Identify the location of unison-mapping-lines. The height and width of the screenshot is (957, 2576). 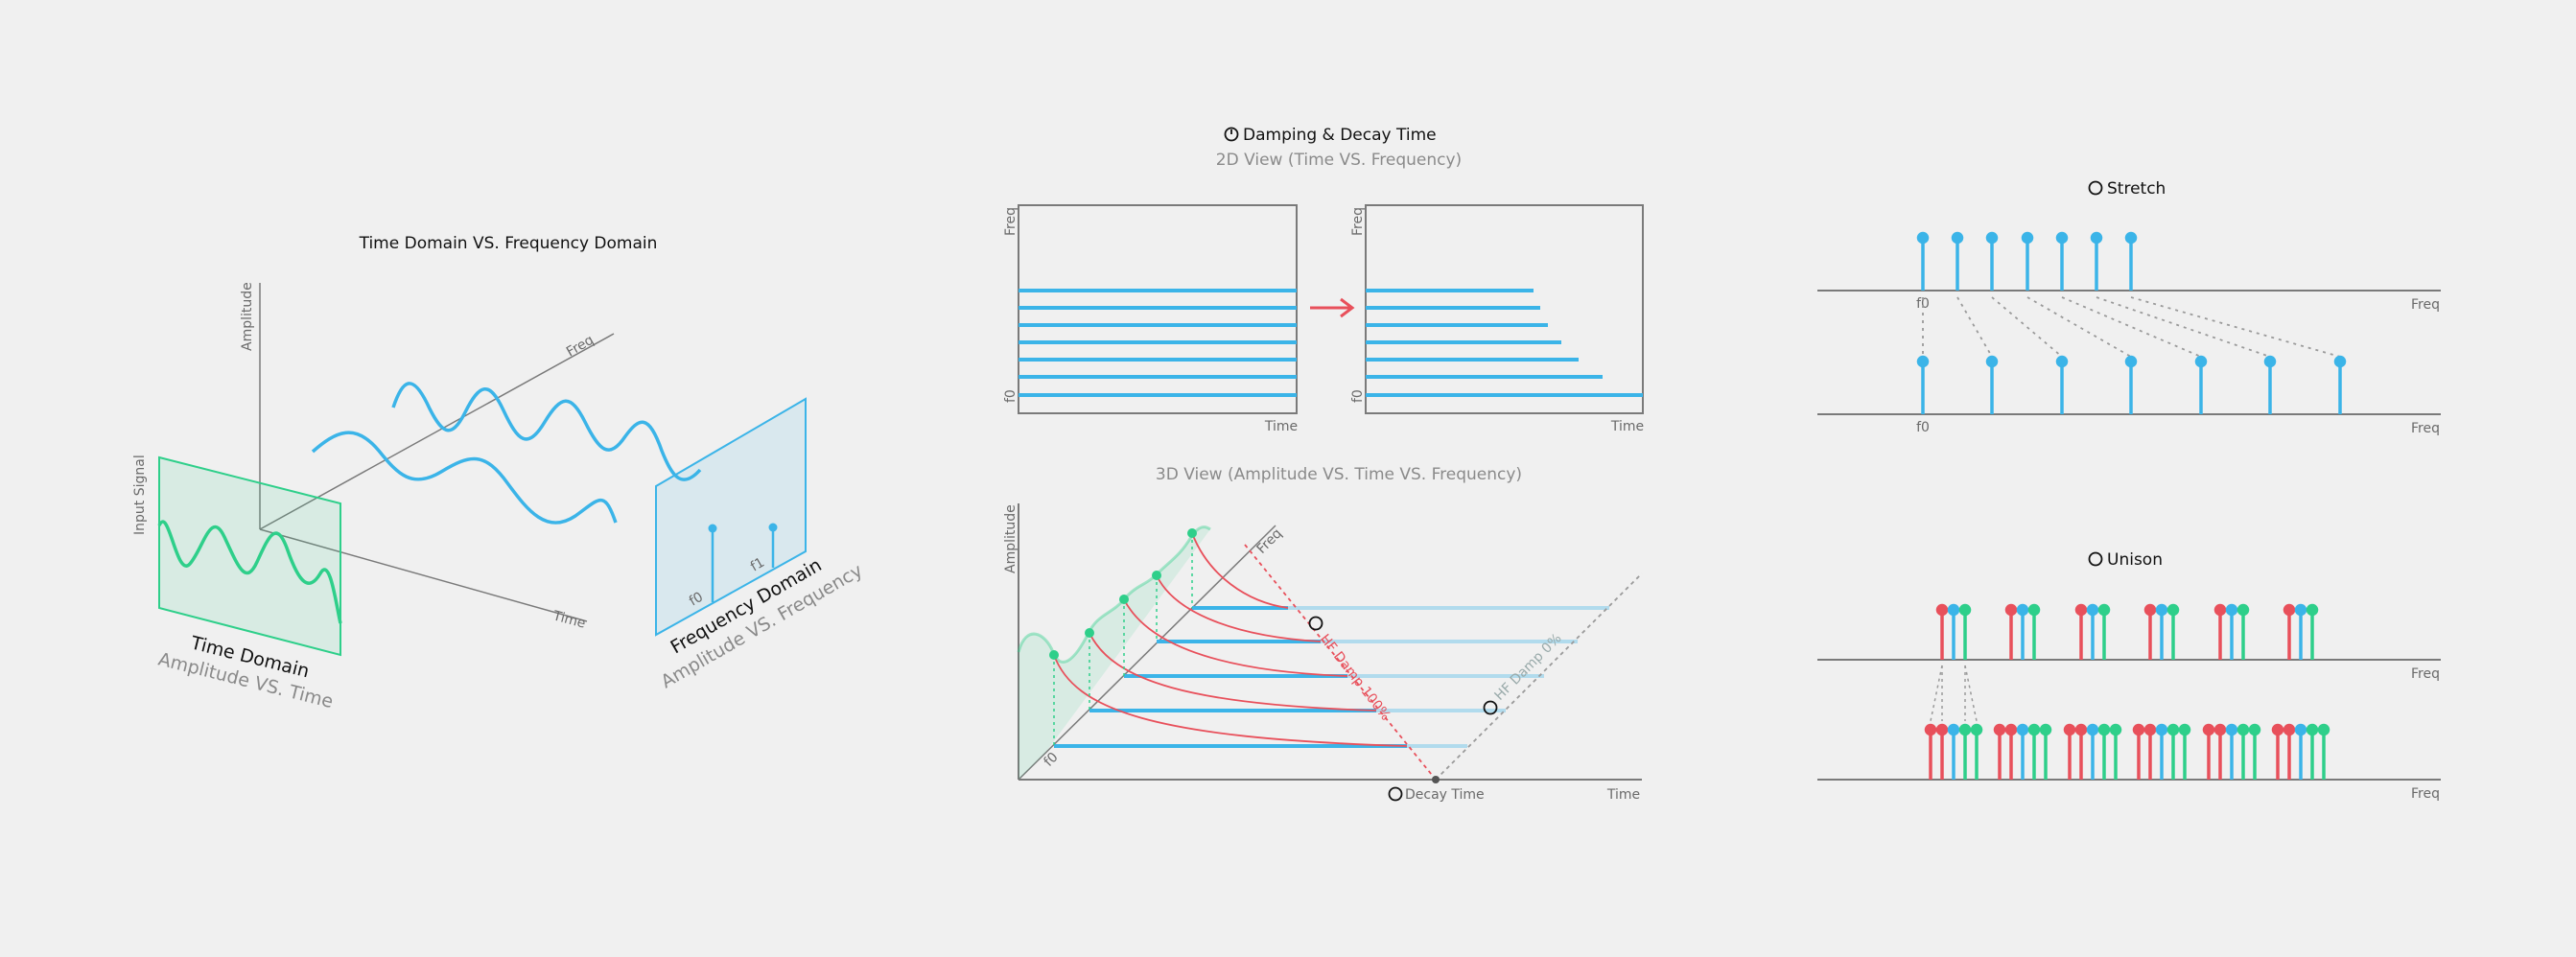
(1954, 694).